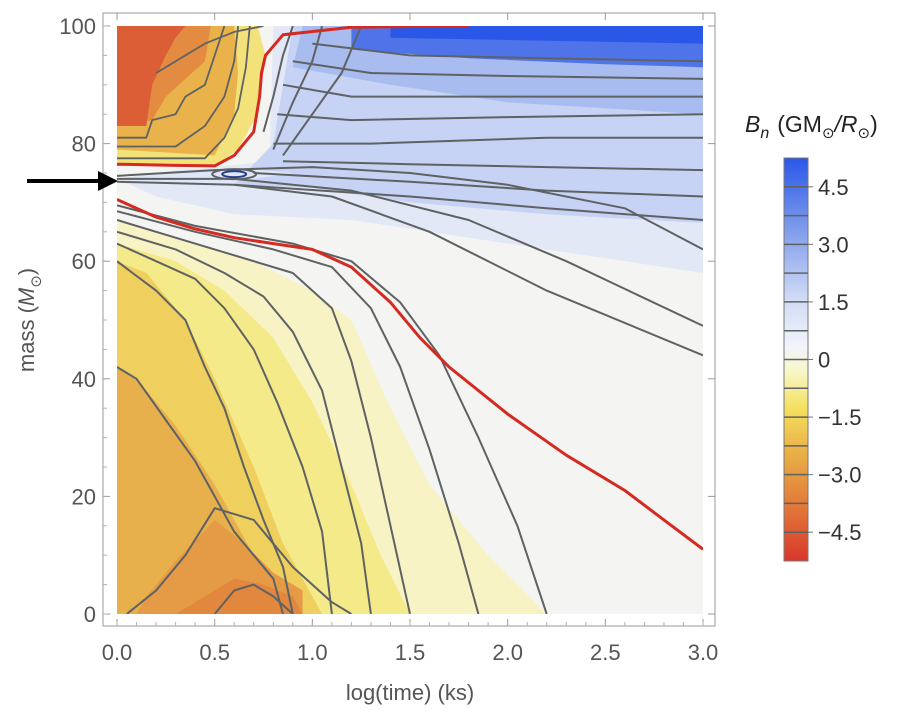 This screenshot has height=720, width=918. What do you see at coordinates (410, 692) in the screenshot?
I see `x-axis-label: log(time) (ks)` at bounding box center [410, 692].